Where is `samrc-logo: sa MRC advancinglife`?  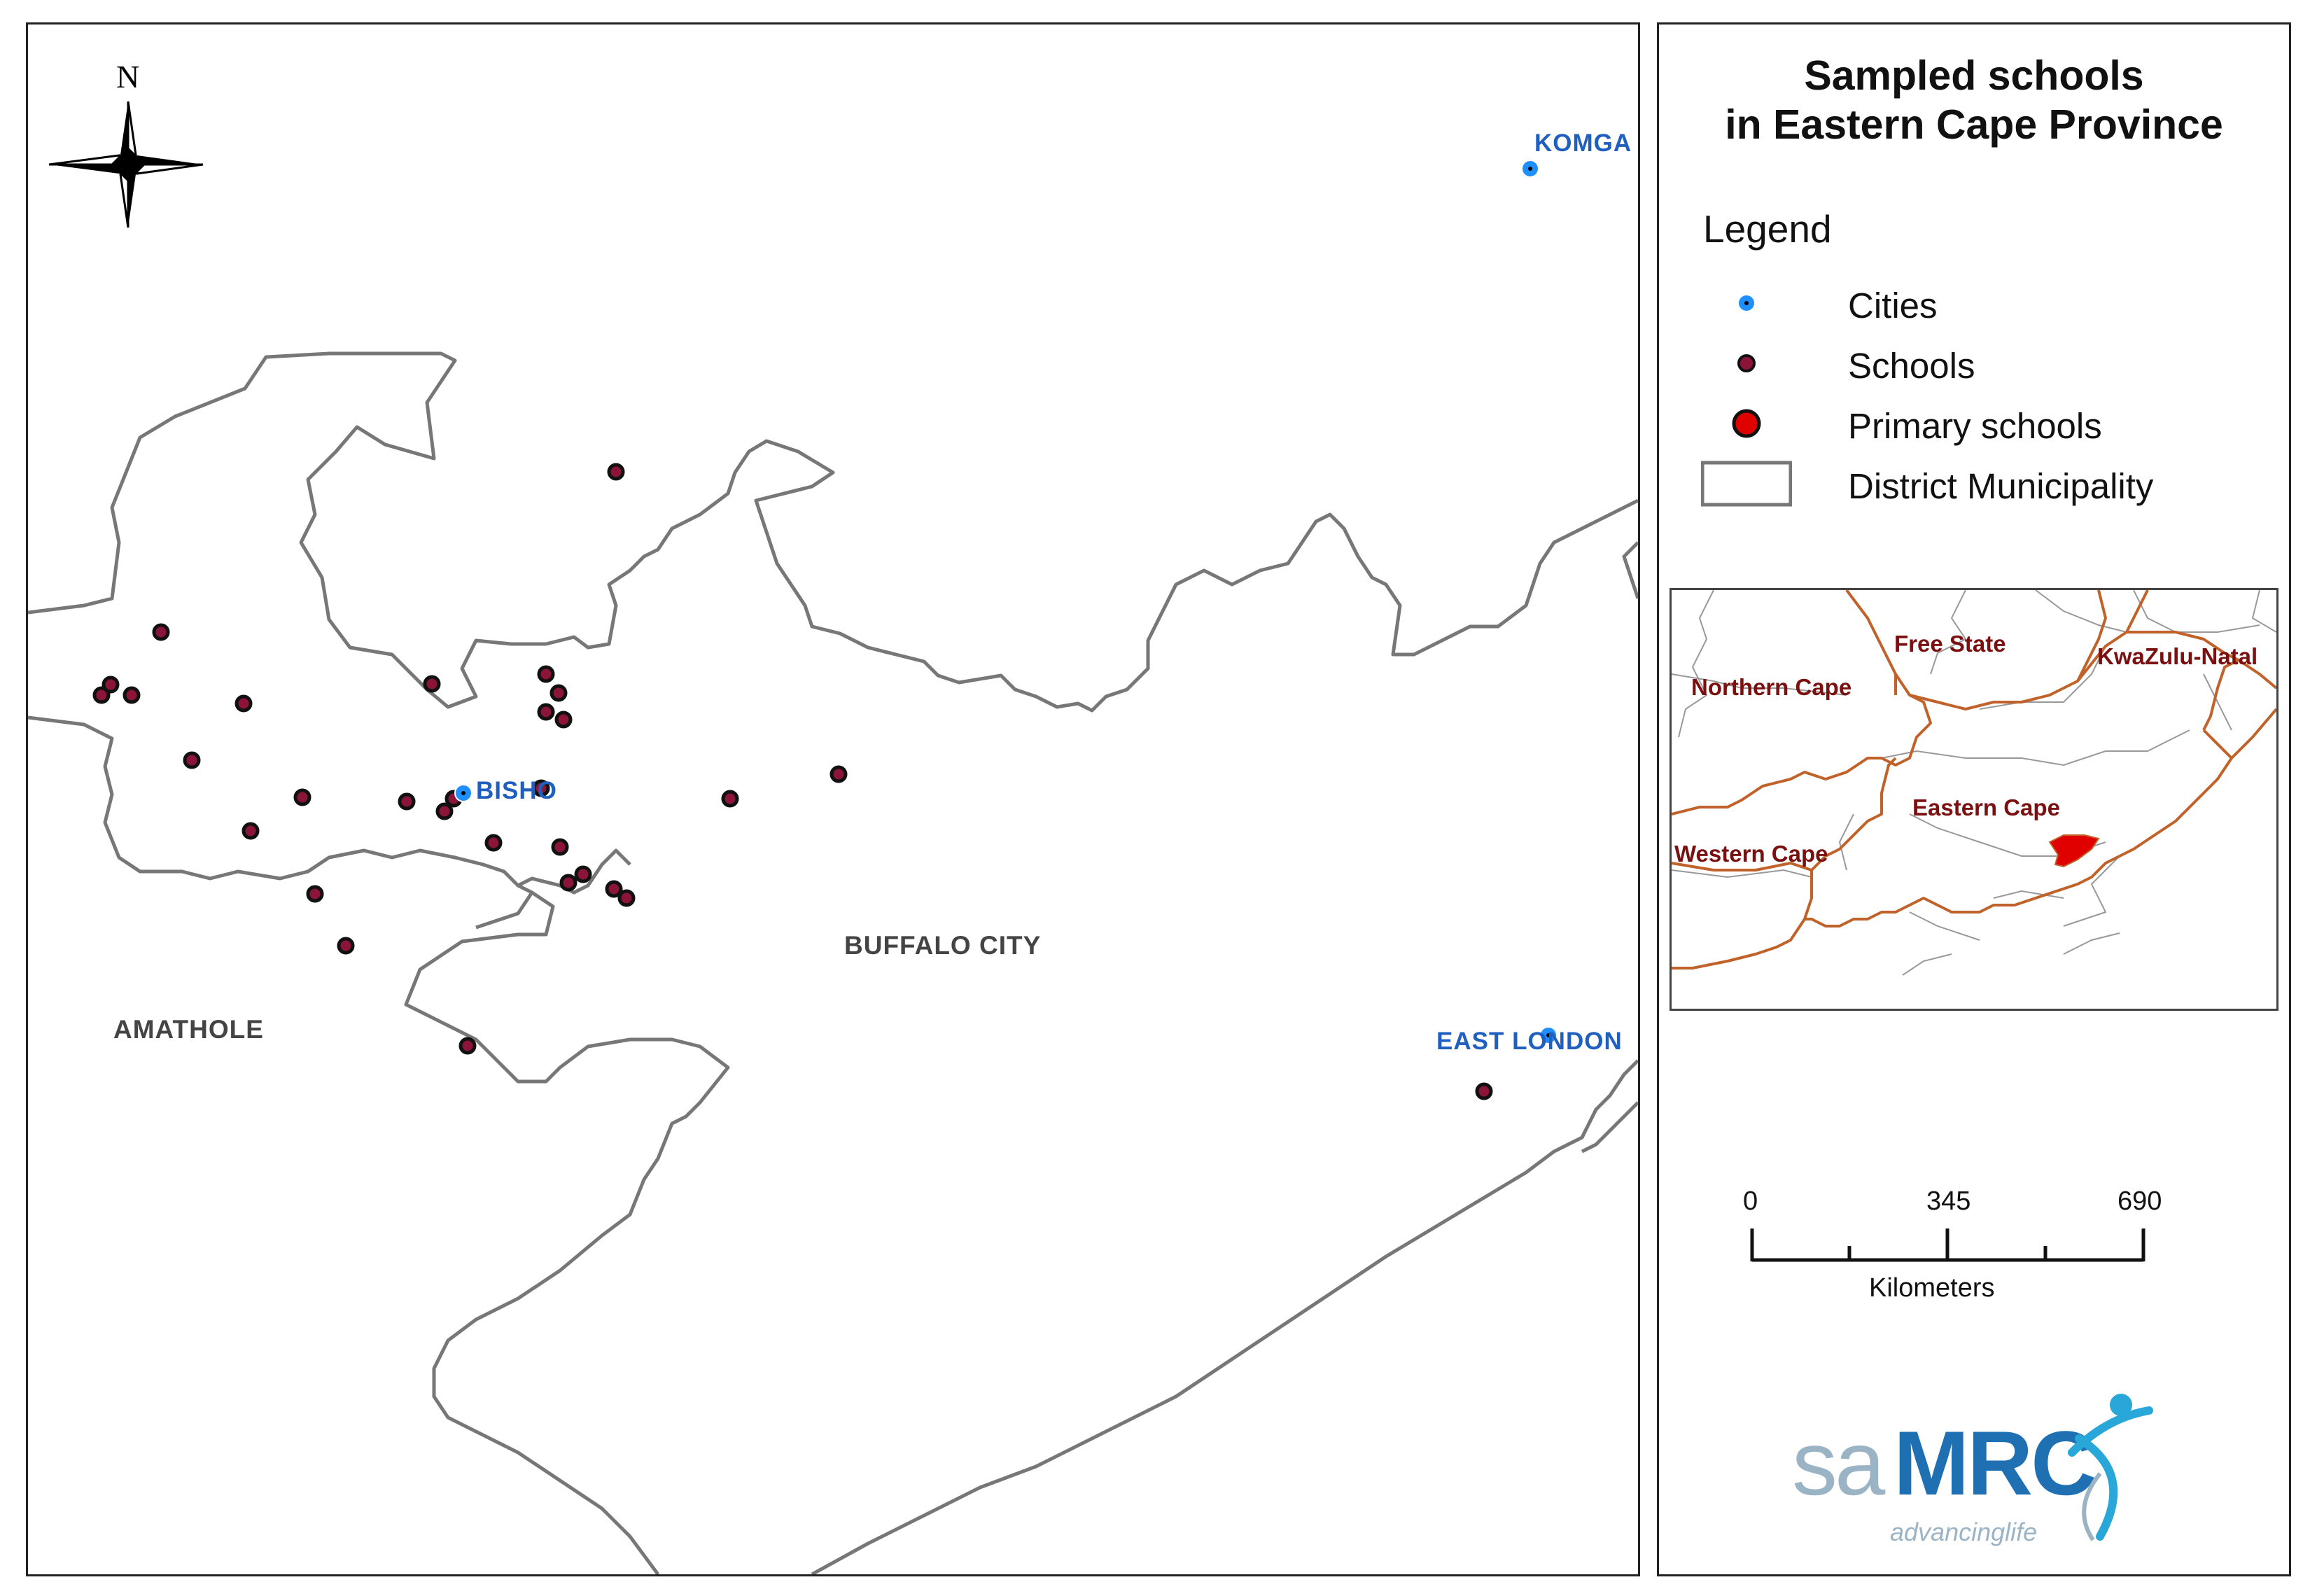 samrc-logo: sa MRC advancinglife is located at coordinates (1974, 1477).